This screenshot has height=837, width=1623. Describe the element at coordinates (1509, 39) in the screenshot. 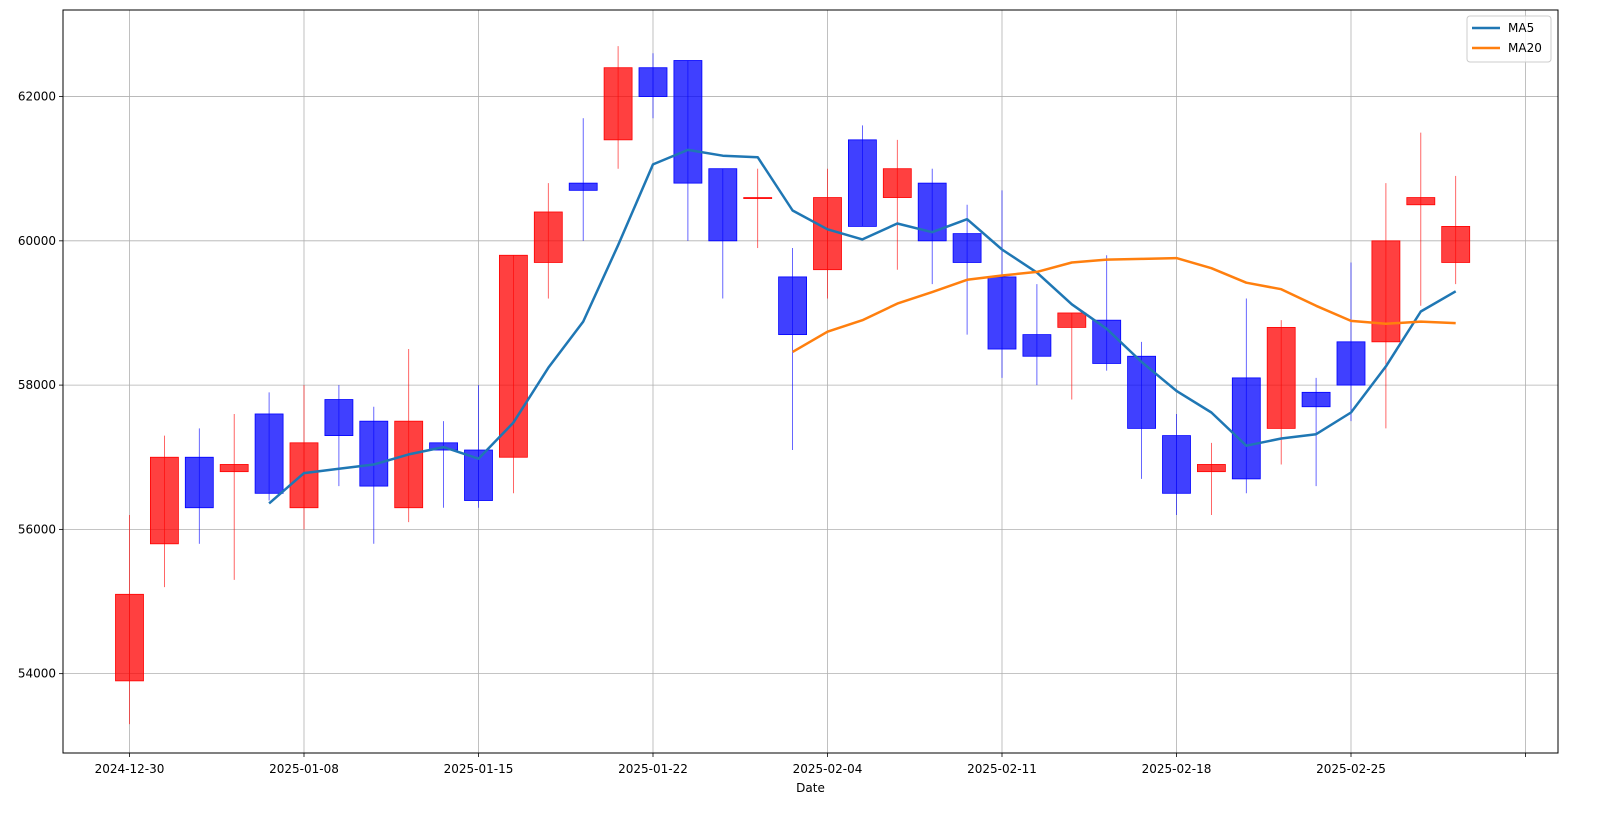

I see `legend: MA5 MA20` at that location.